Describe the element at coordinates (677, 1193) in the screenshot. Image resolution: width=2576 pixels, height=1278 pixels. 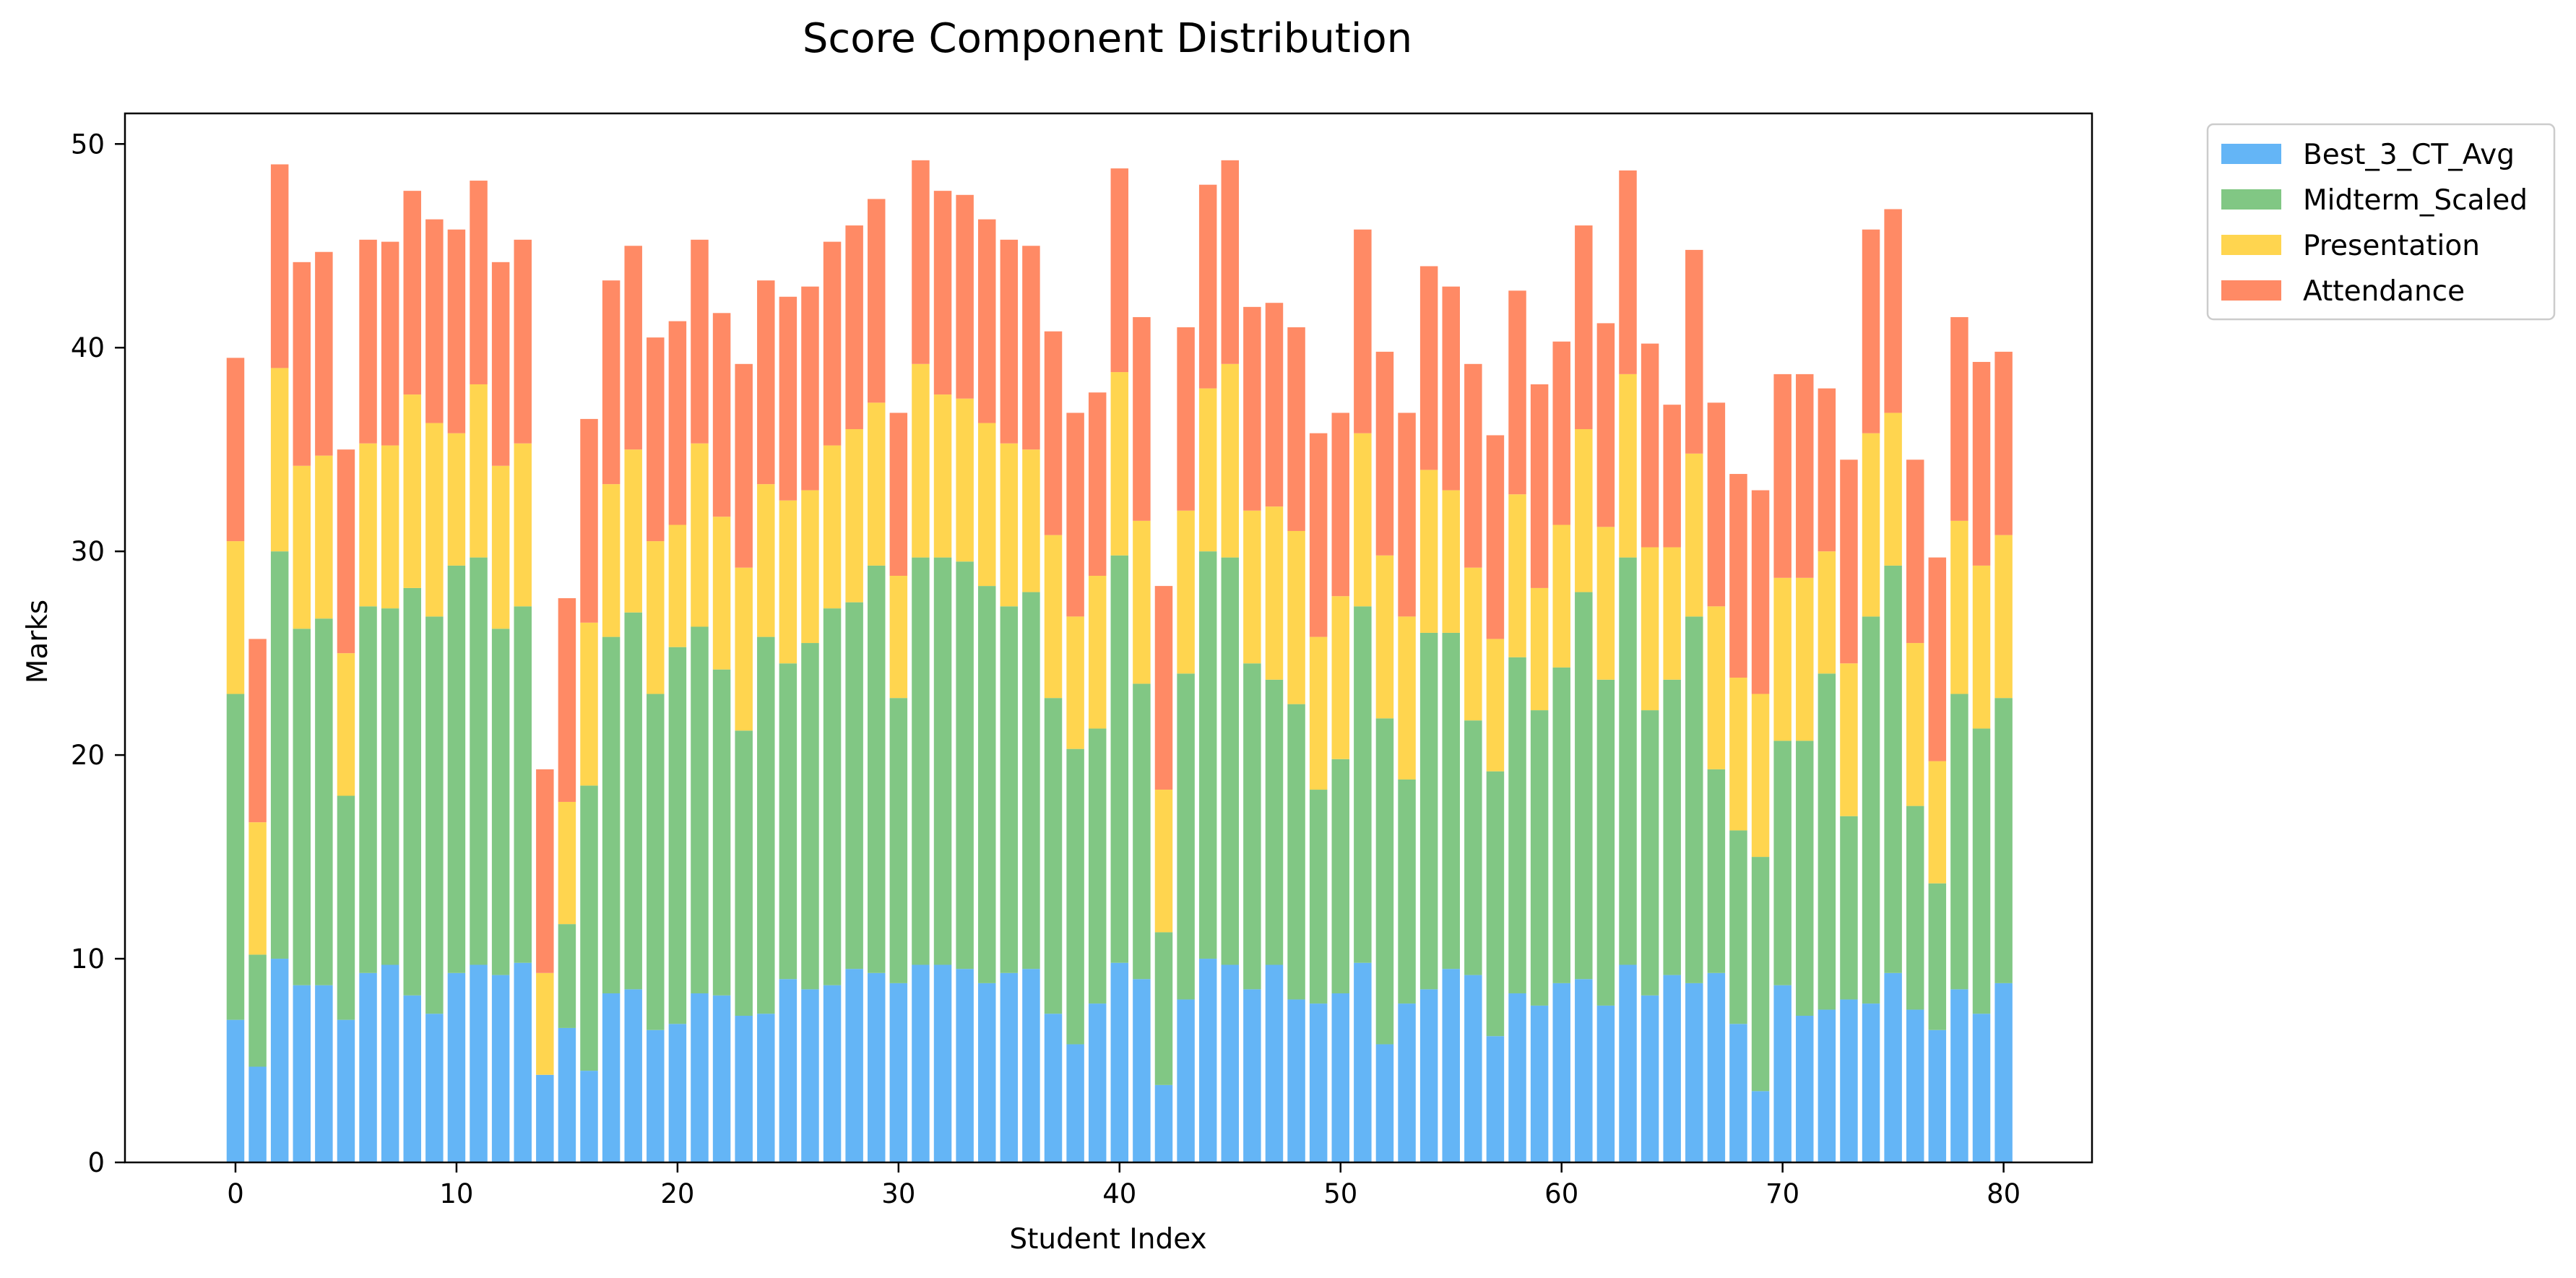
I see `x-tick-label: 20` at that location.